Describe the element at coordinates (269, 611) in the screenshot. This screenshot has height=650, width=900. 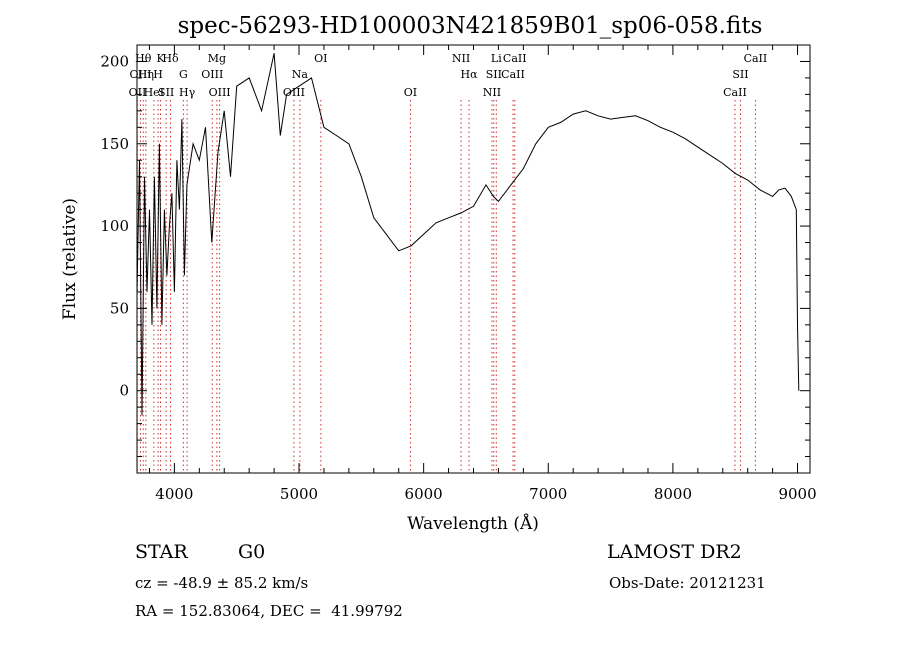
I see `coords-label: RA = 152.83064, DEC = 41.99792` at that location.